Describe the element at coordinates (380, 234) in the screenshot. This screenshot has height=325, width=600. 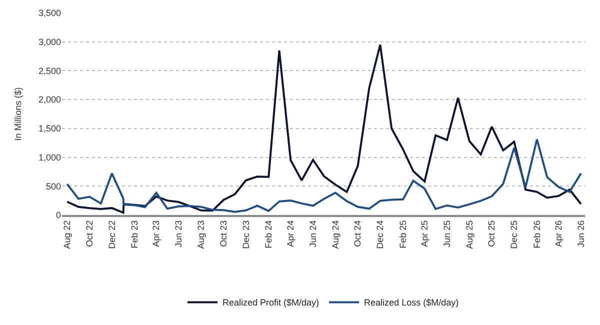
I see `x-tick-label: Dec 24` at that location.